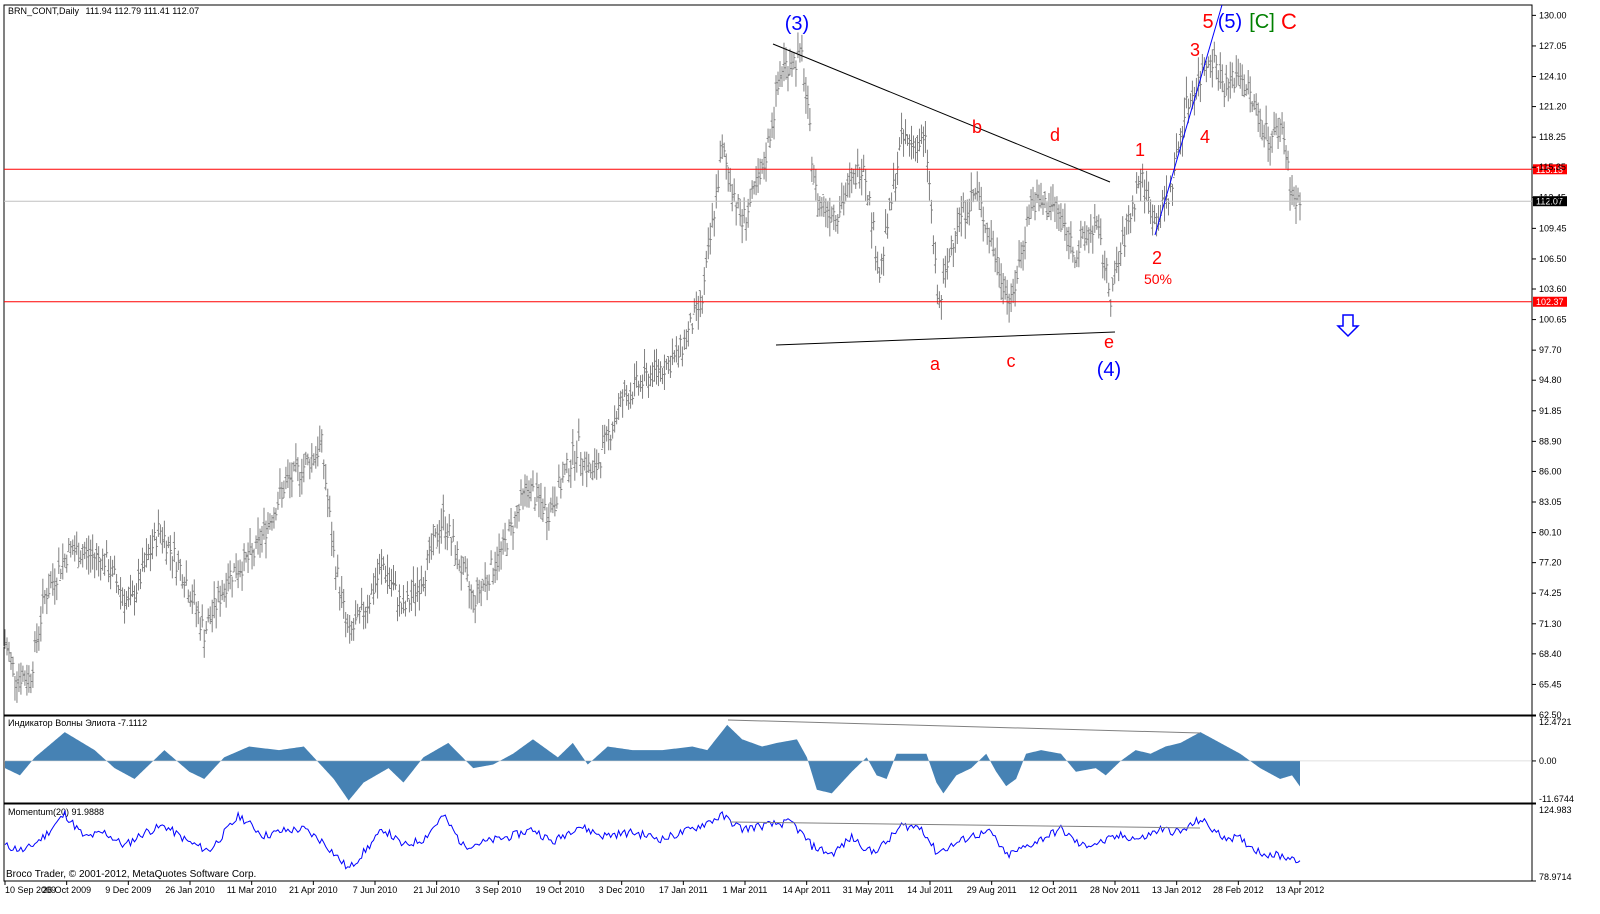  I want to click on price-tick-label: 77.20, so click(1550, 563).